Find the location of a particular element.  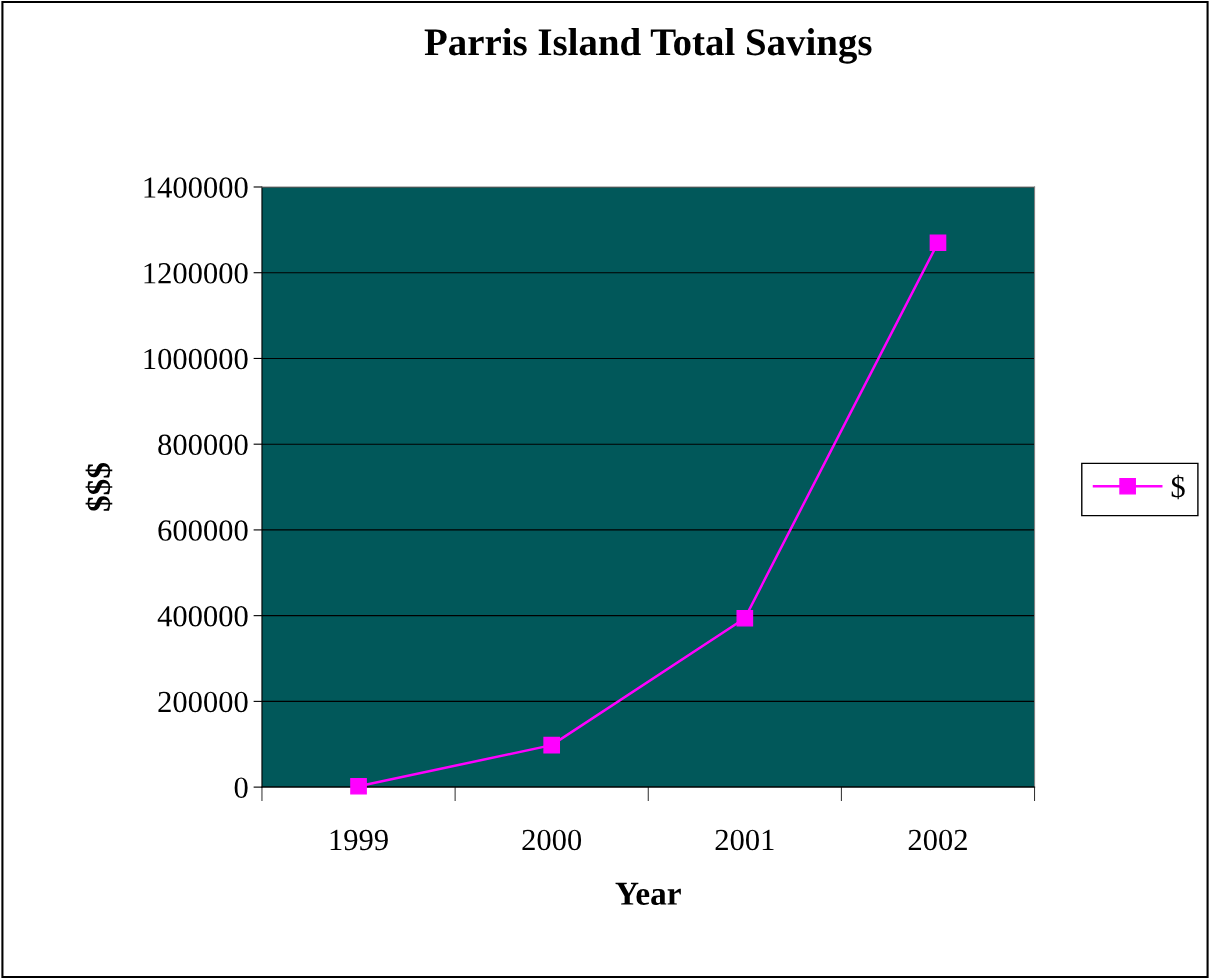

y-tick-label: 1000000 is located at coordinates (196, 359).